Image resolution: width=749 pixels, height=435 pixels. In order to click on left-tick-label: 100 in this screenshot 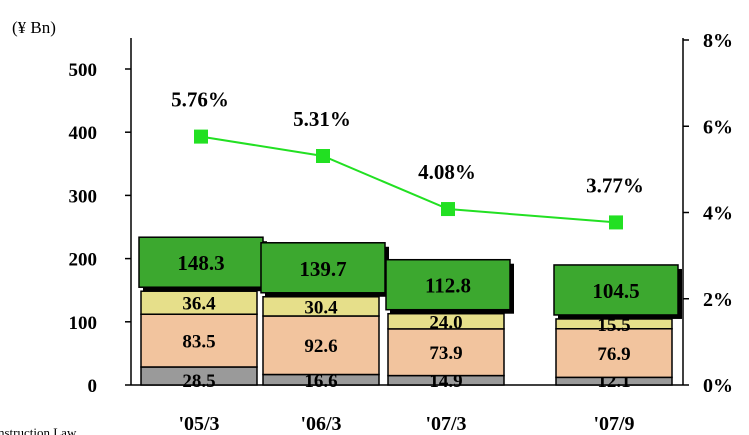, I will do `click(83, 323)`.